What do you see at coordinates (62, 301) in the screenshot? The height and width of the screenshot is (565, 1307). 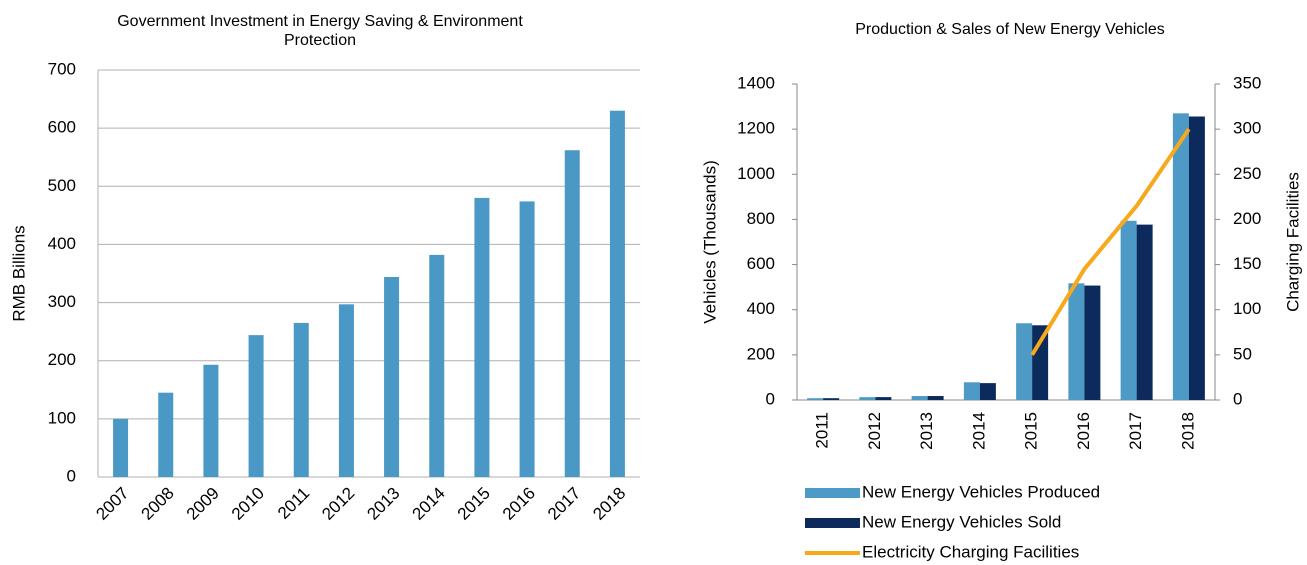 I see `y-tick-label: 300` at bounding box center [62, 301].